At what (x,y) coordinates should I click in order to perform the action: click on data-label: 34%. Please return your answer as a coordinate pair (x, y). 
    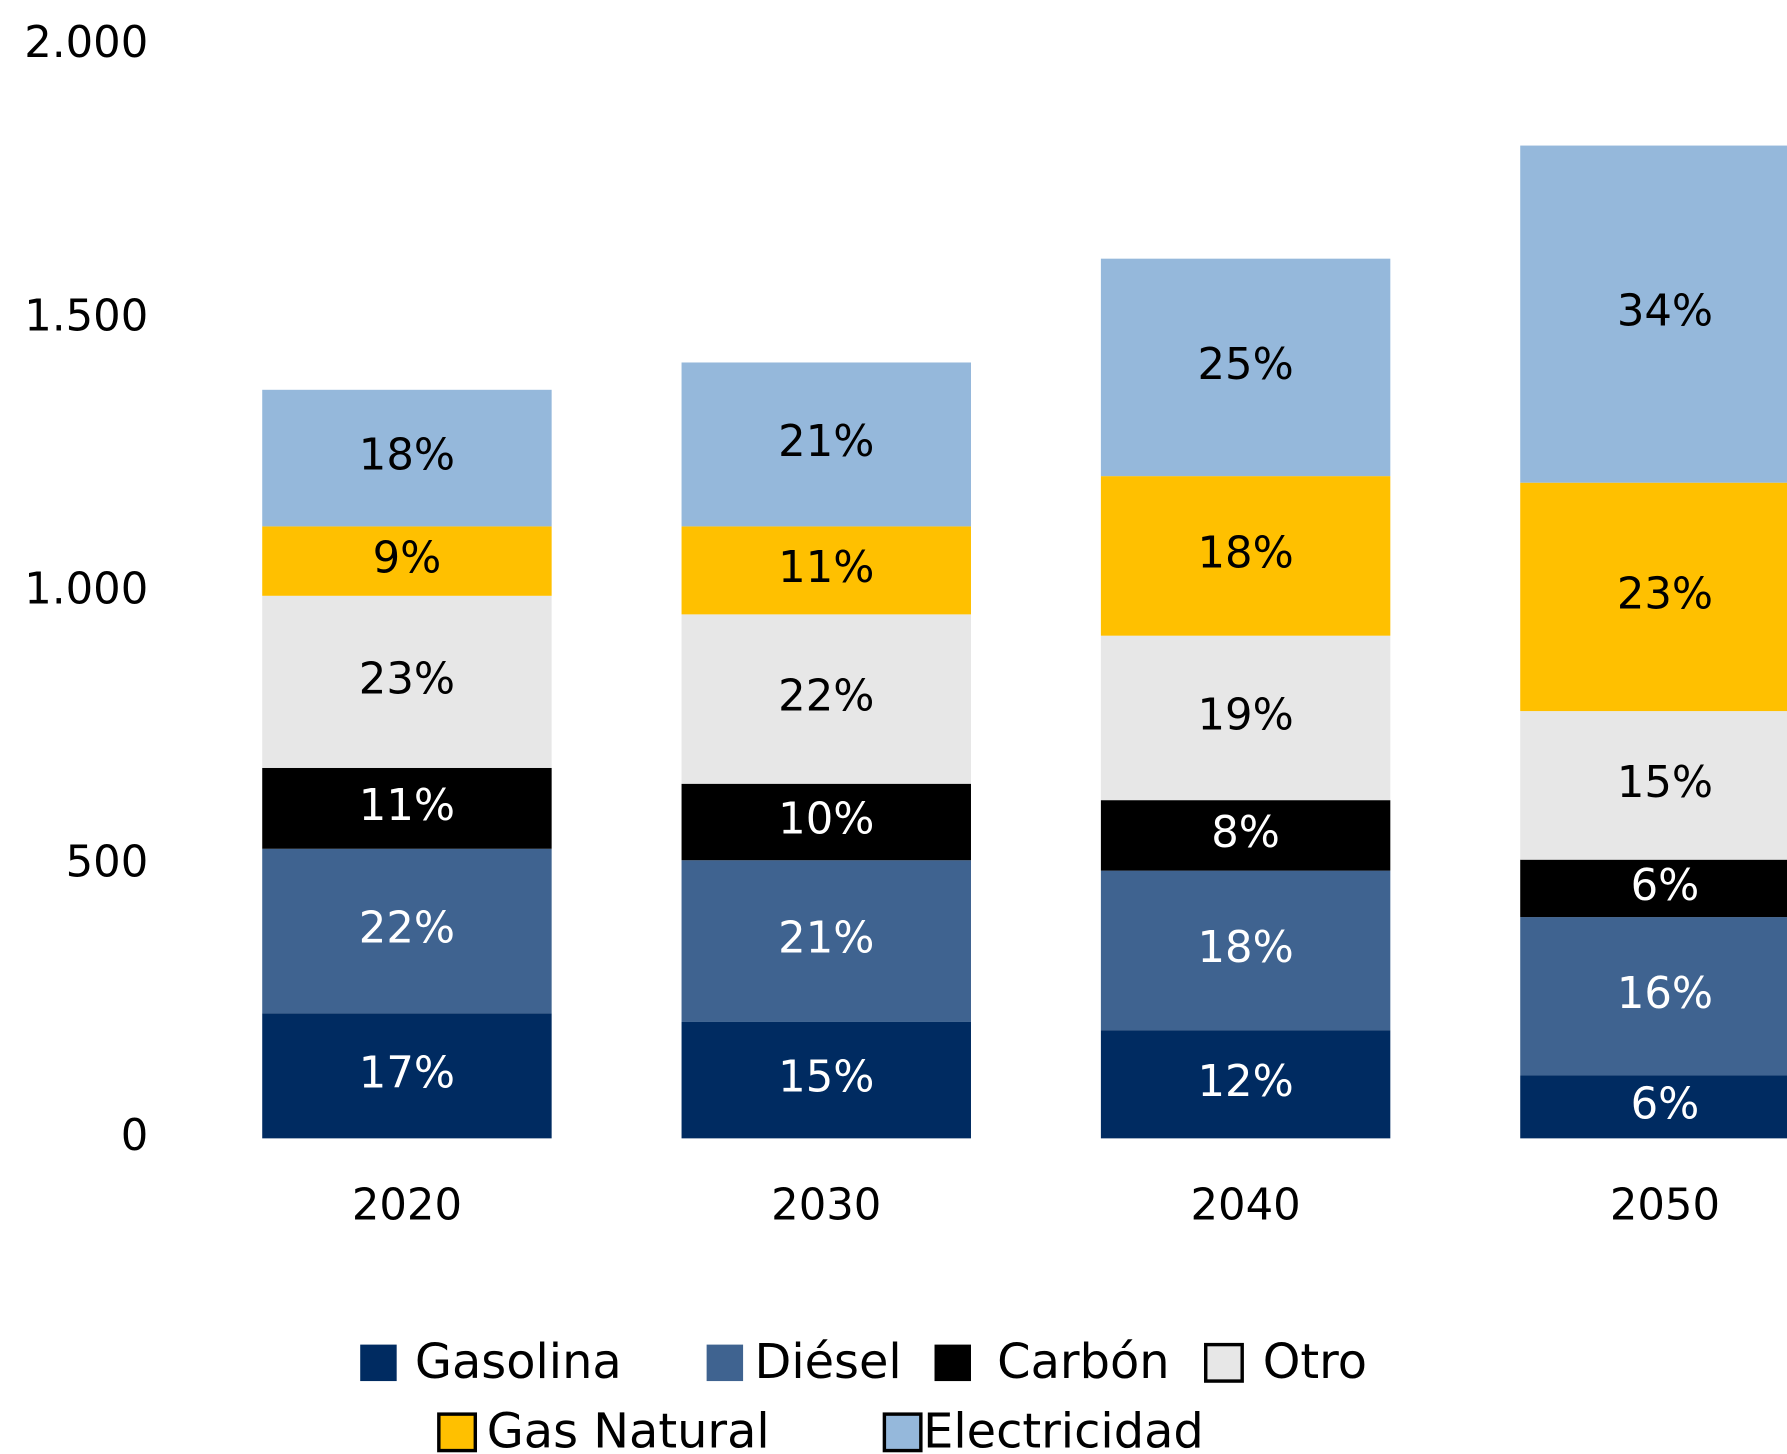
    Looking at the image, I should click on (1665, 312).